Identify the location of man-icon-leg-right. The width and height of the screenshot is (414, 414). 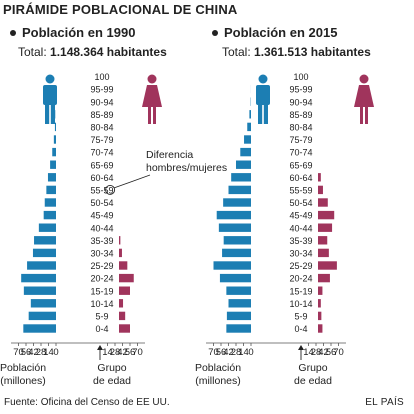
(52, 114).